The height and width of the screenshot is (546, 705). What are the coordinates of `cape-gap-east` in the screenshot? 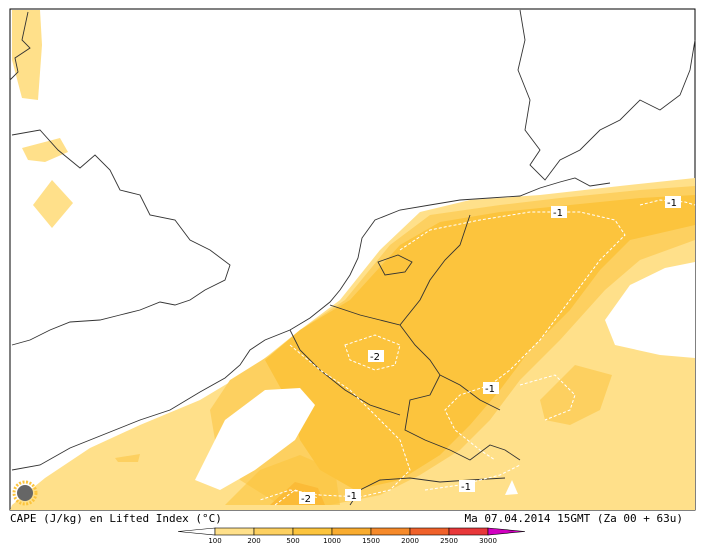 It's located at (650, 310).